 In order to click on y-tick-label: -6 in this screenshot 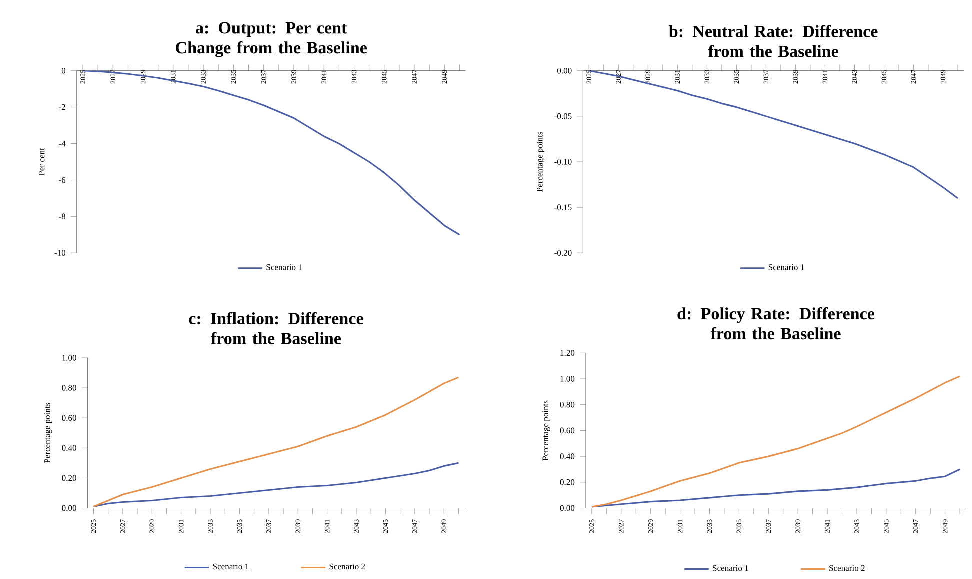, I will do `click(62, 180)`.